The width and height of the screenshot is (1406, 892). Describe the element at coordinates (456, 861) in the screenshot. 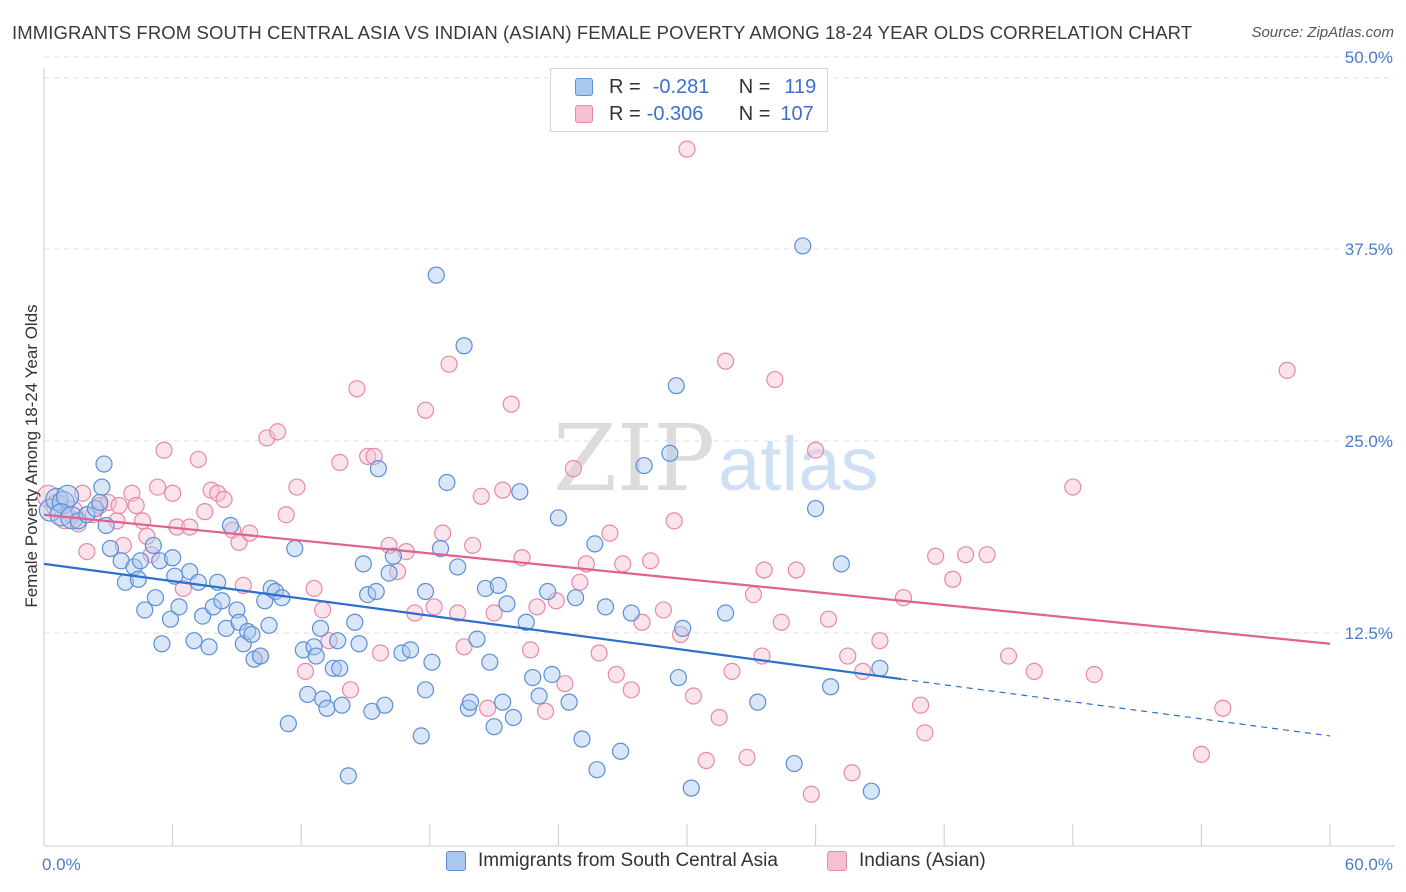

I see `bottom-legend-swatch-blue` at that location.